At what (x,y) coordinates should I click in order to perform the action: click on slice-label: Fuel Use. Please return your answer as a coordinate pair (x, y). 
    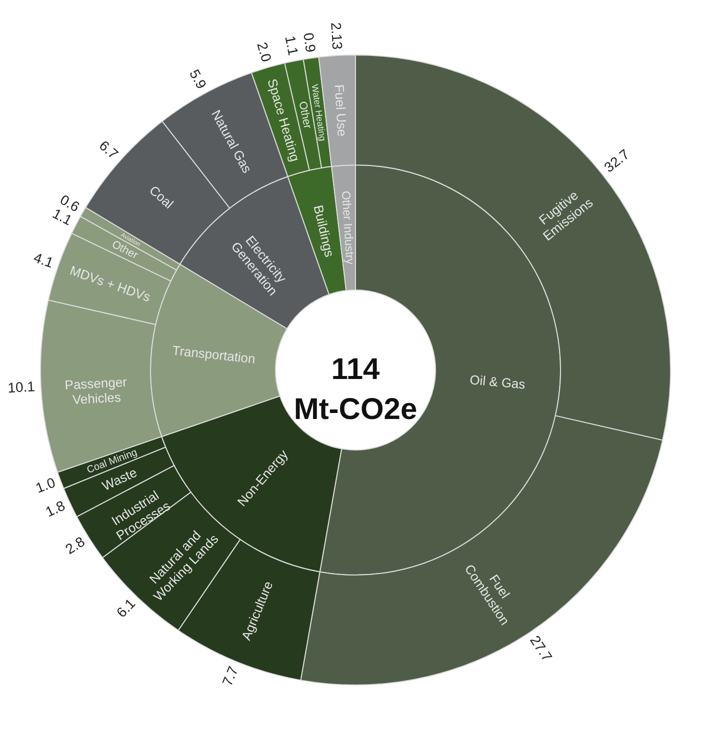
    Looking at the image, I should click on (341, 110).